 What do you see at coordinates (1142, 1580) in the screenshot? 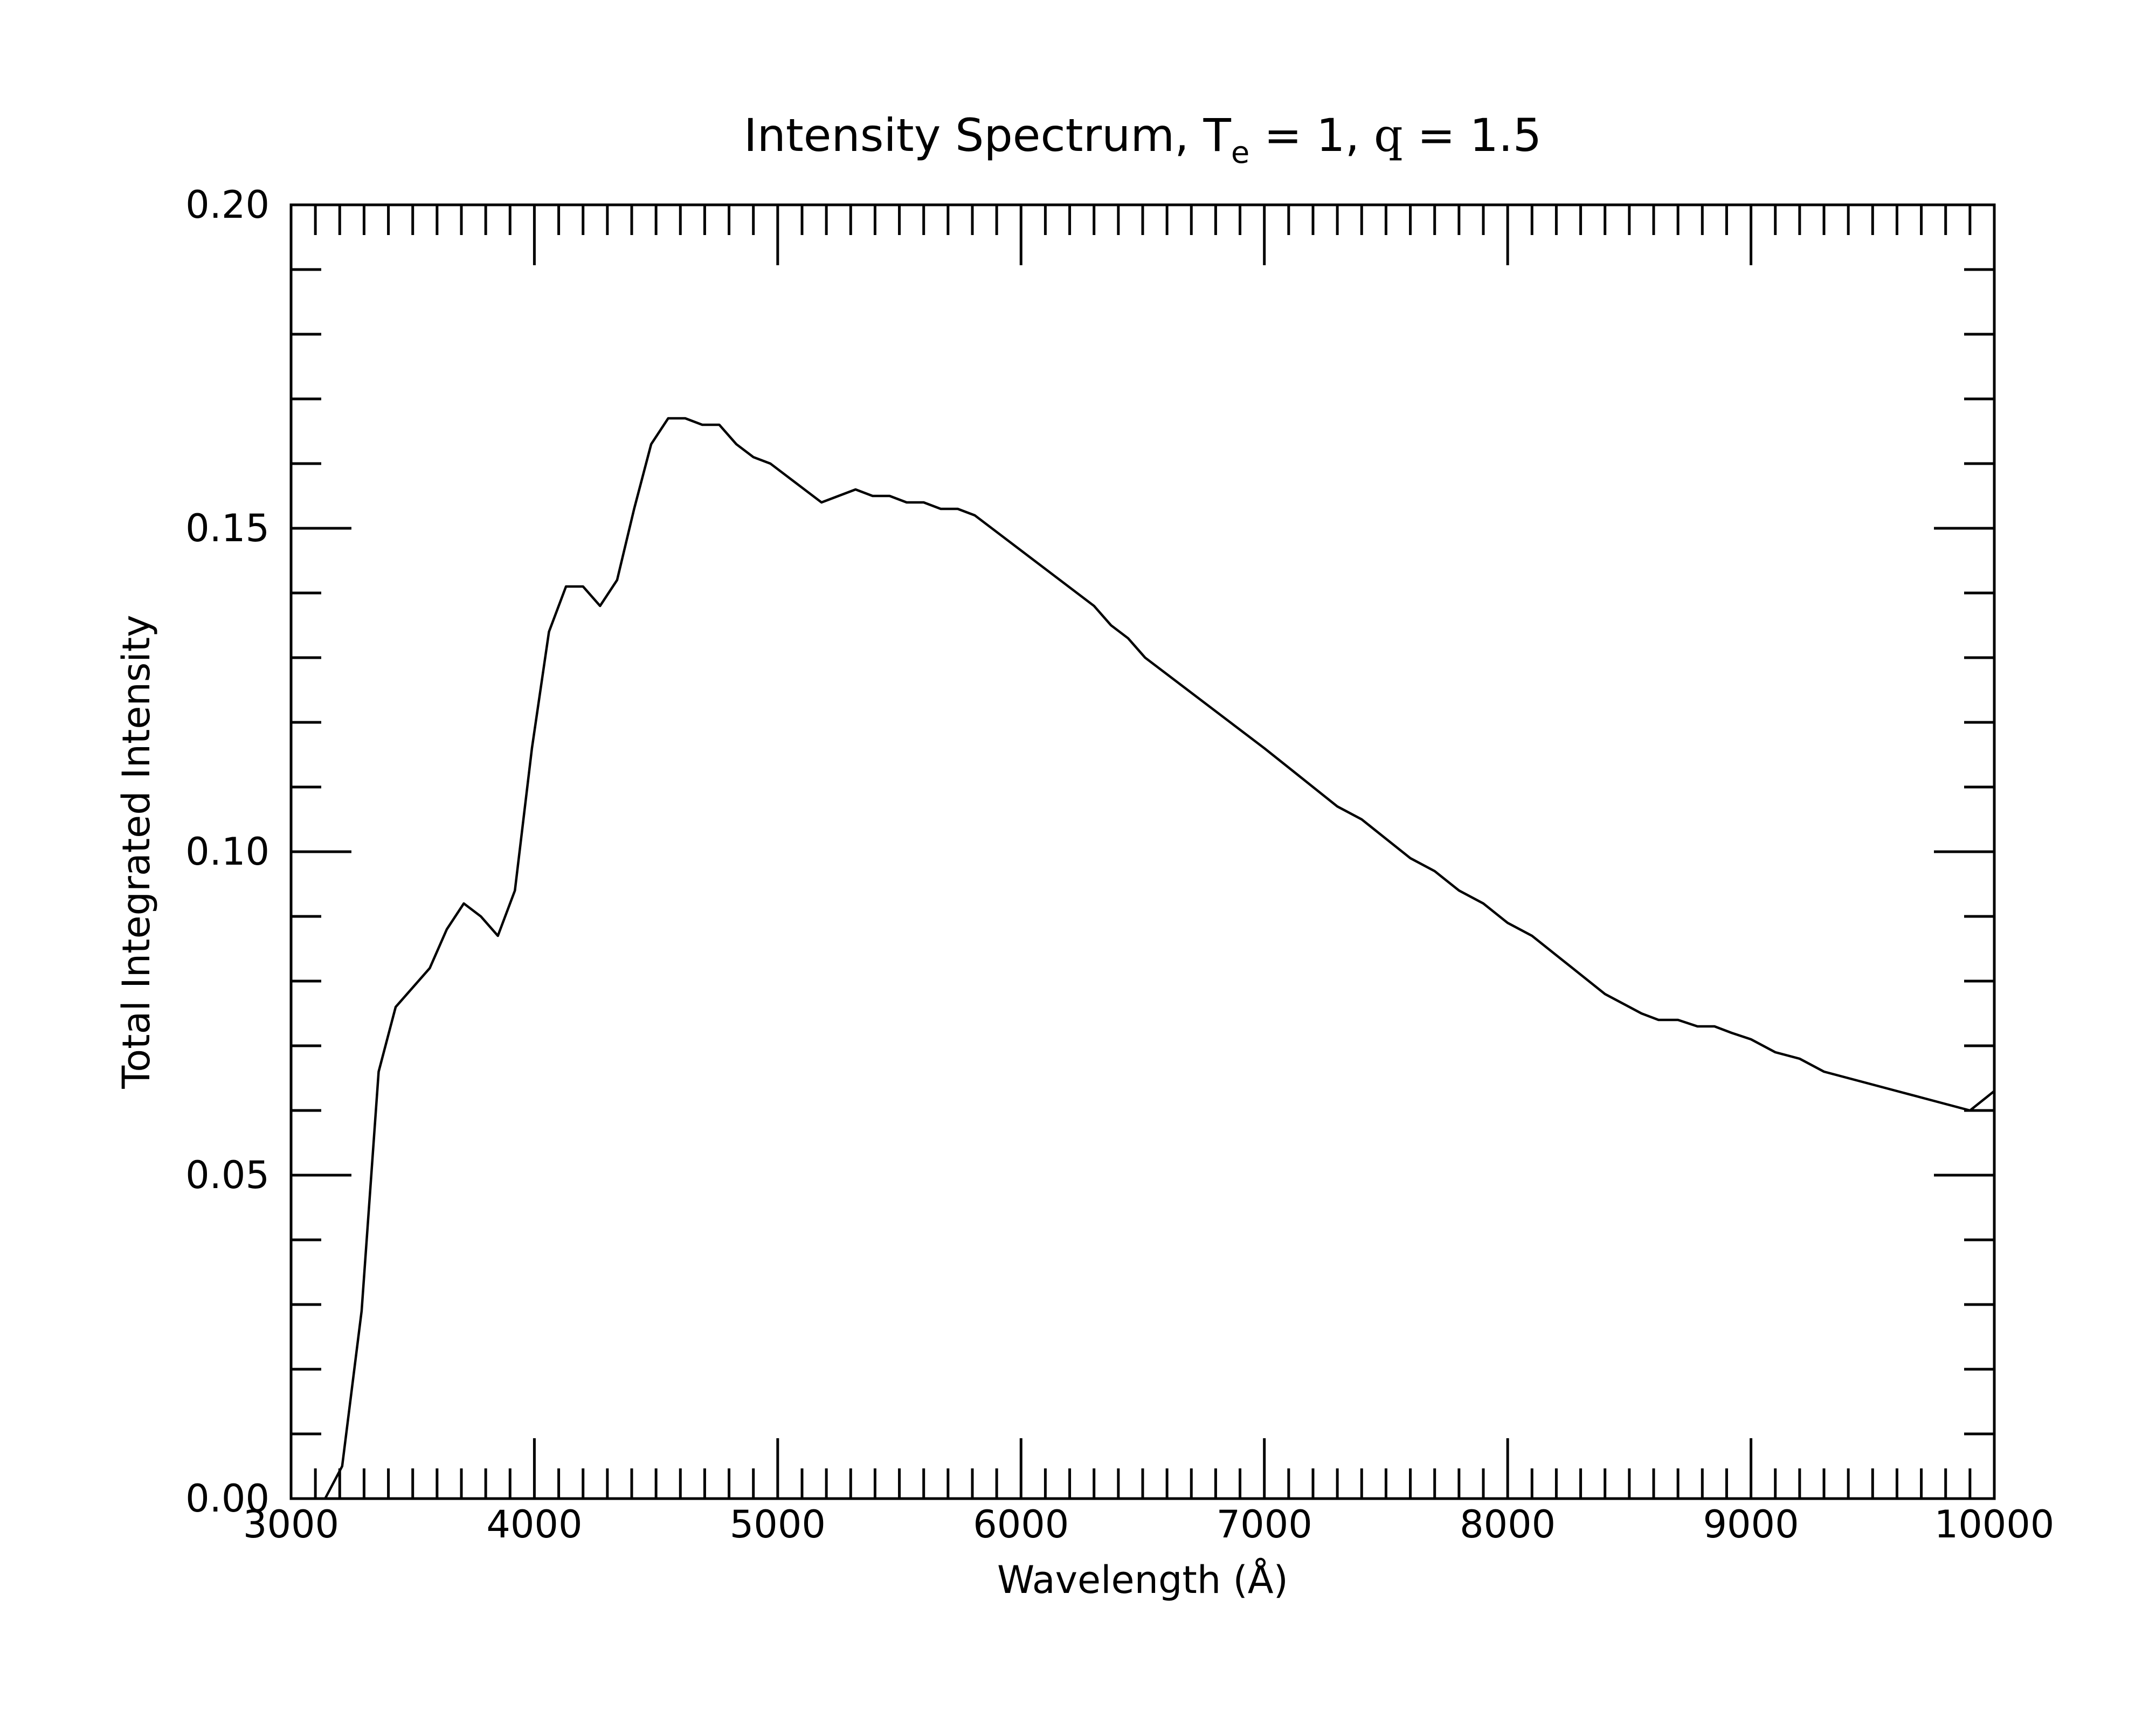
I see `x-axis-label: Wavelength (Å)` at bounding box center [1142, 1580].